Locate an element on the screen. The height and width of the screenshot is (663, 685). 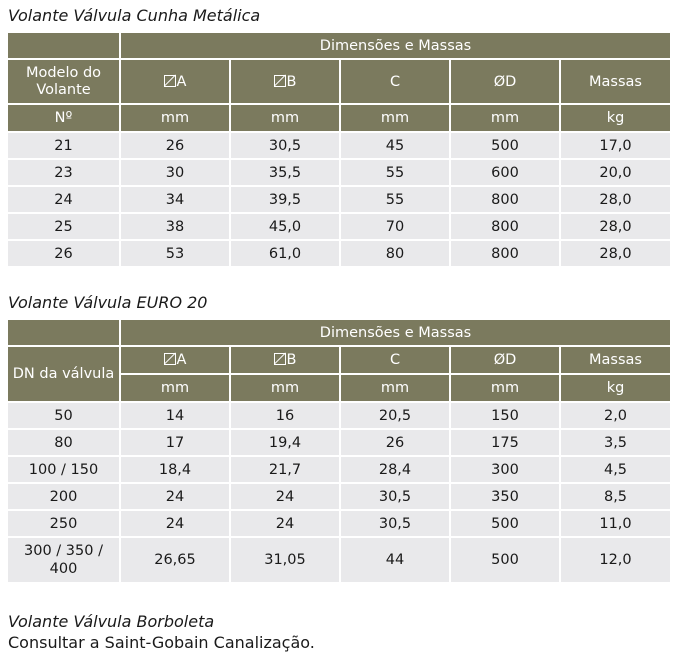
table1-header-d: ØD is located at coordinates (505, 82).